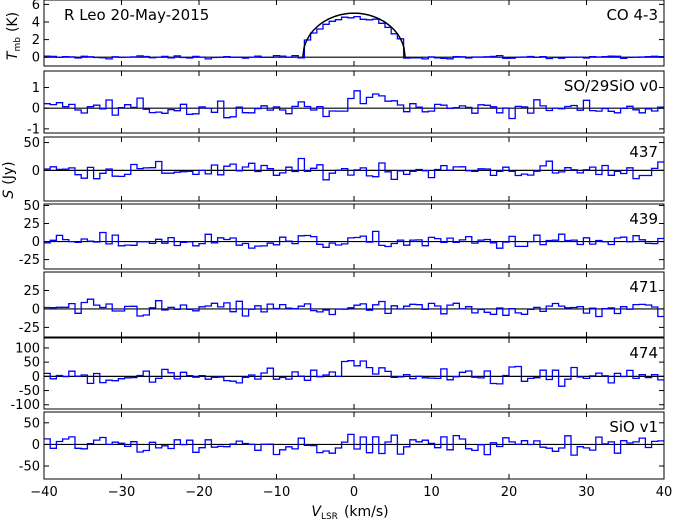  Describe the element at coordinates (431, 492) in the screenshot. I see `x-tick-label: 10` at that location.